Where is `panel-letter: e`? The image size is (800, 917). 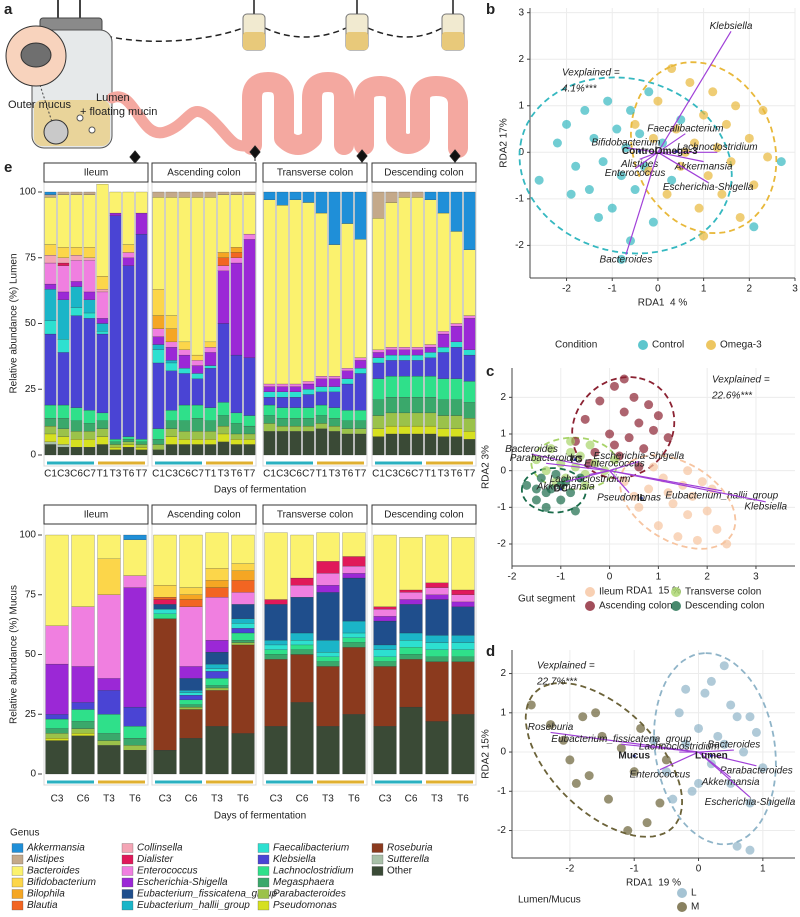
panel-letter: e is located at coordinates (8, 167).